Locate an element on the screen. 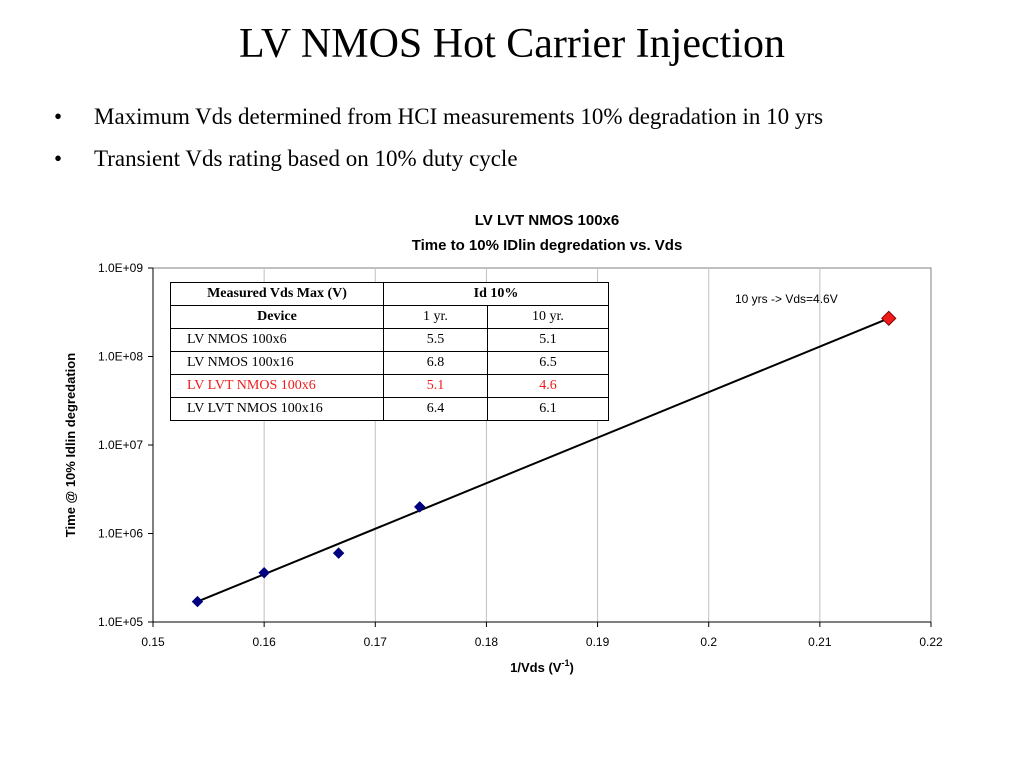 The height and width of the screenshot is (768, 1024). table-header-row: Measured Vds Max (V) Id 10% is located at coordinates (389, 294).